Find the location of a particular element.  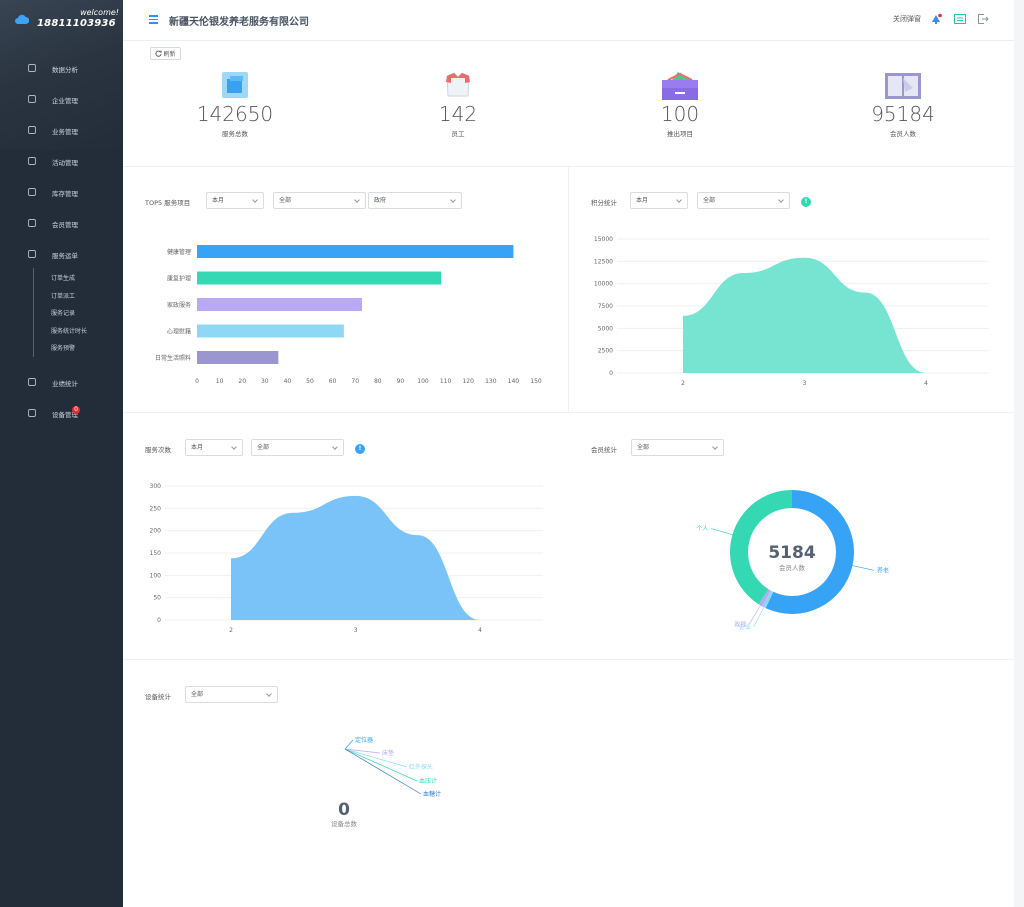

points-area-chart: 0 2500 5000 7500 10000 12500 15000 2 3 4 is located at coordinates (791, 311).